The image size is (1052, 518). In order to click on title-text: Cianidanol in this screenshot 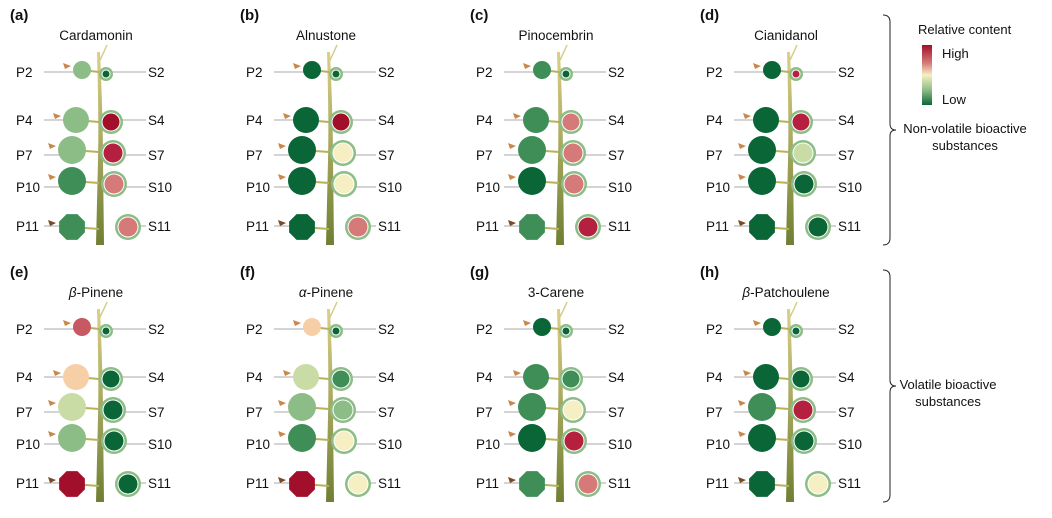, I will do `click(786, 35)`.